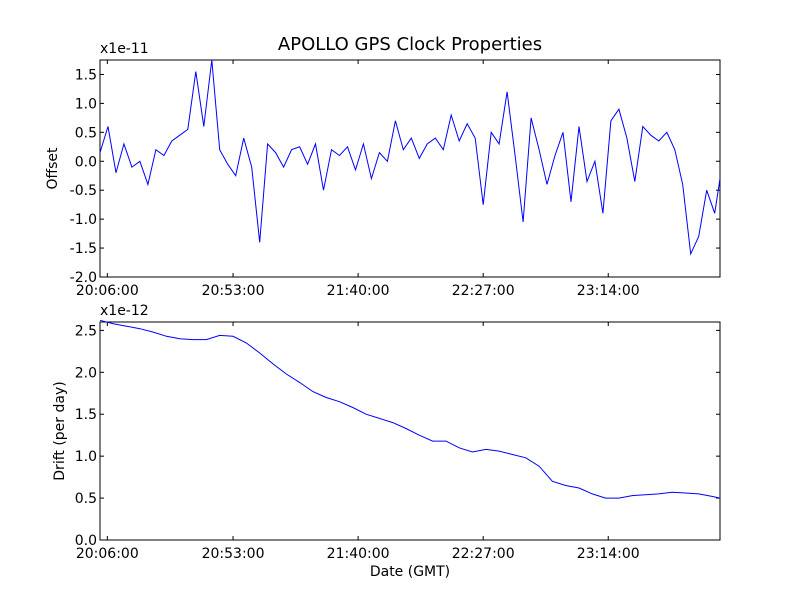 This screenshot has width=800, height=600. I want to click on offset-x-tick-label: 22:27:00, so click(483, 291).